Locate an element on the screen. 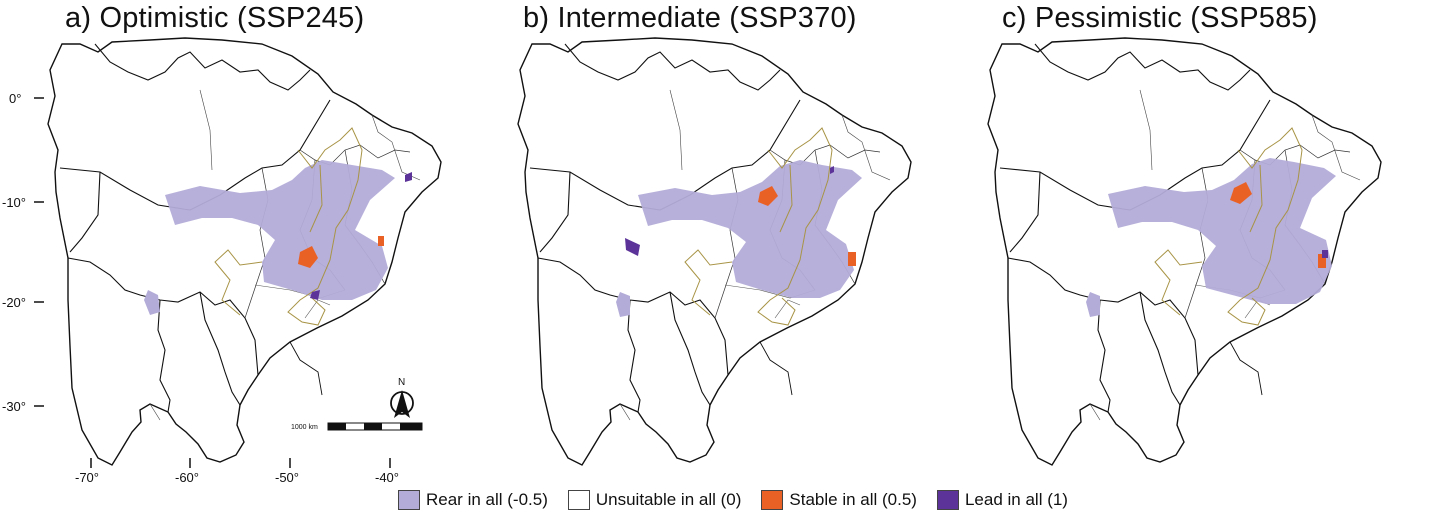 The width and height of the screenshot is (1432, 521). panel-title-optimistic: a) Optimistic (SSP245) is located at coordinates (215, 18).